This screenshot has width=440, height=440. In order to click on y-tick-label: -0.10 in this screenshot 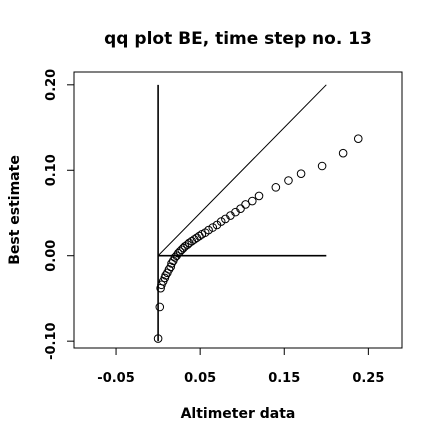, I will do `click(51, 340)`.